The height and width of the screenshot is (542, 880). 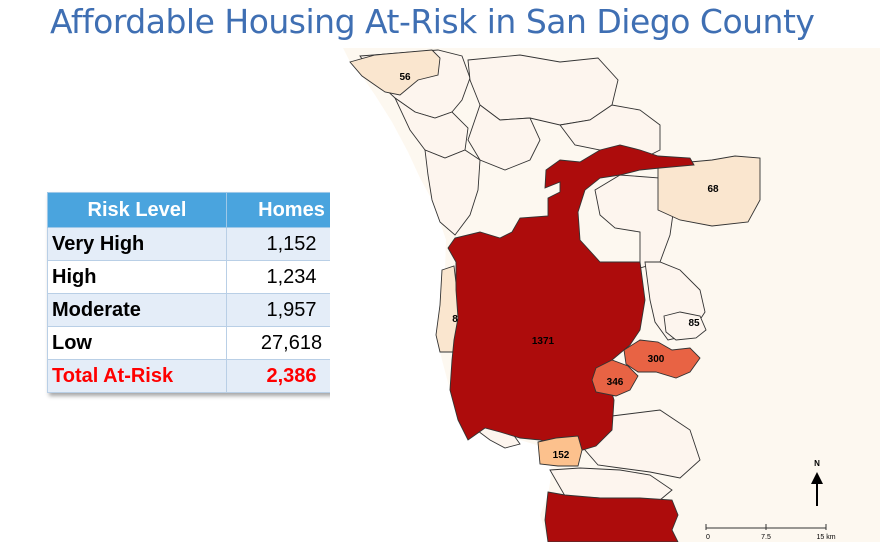 I want to click on region-label-lemon-grove: 300, so click(x=656, y=359).